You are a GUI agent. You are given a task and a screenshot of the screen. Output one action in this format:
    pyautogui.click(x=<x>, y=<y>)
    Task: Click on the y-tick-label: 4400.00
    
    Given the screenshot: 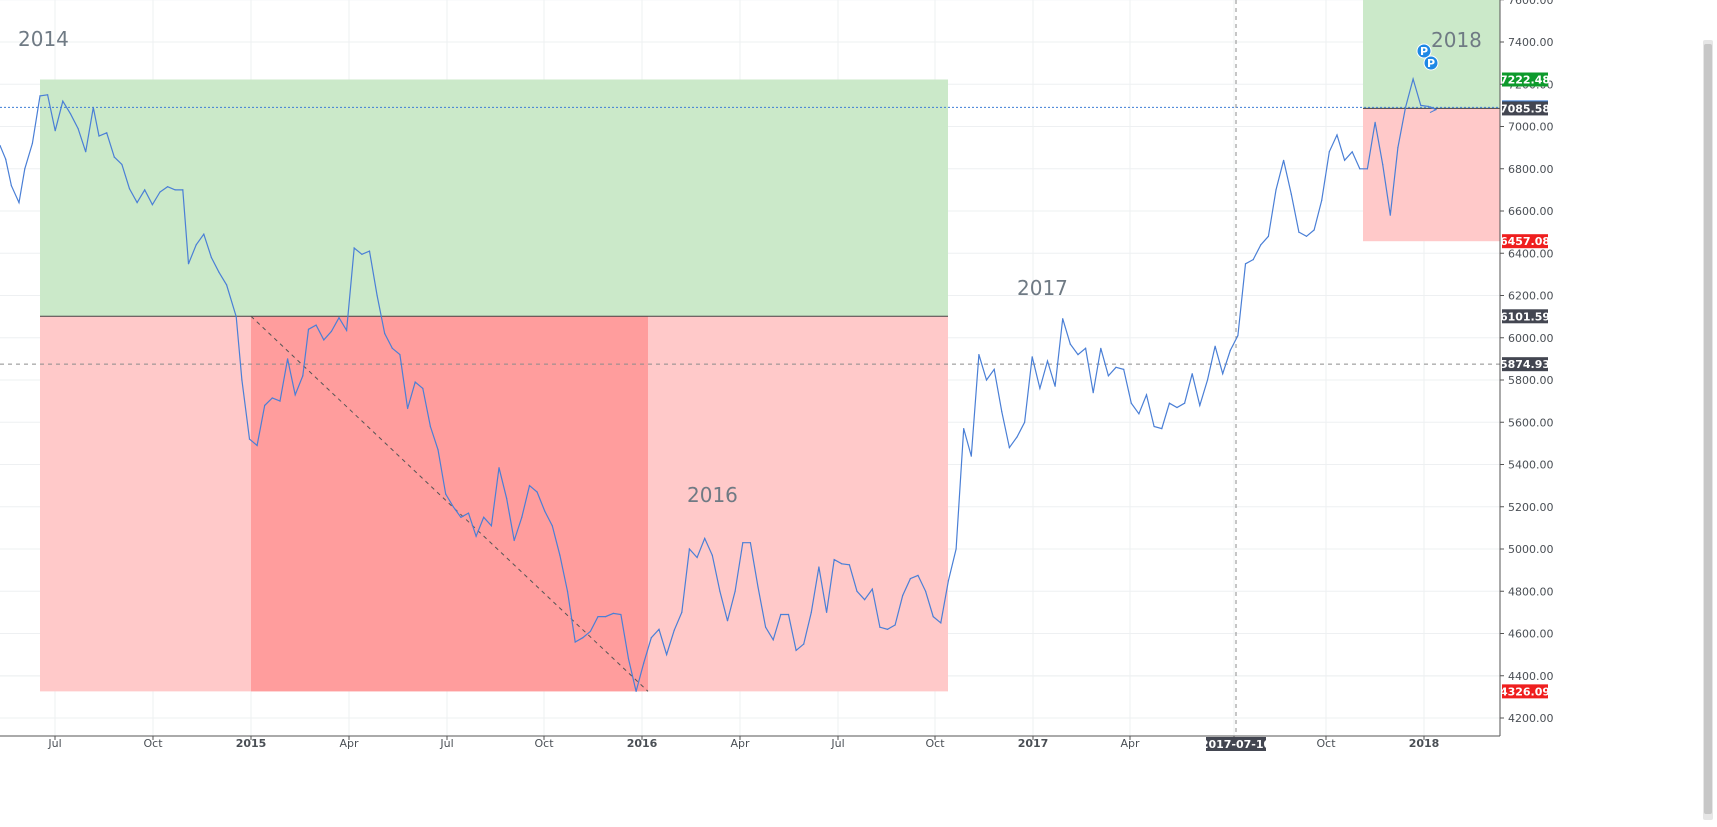 What is the action you would take?
    pyautogui.click(x=1531, y=676)
    